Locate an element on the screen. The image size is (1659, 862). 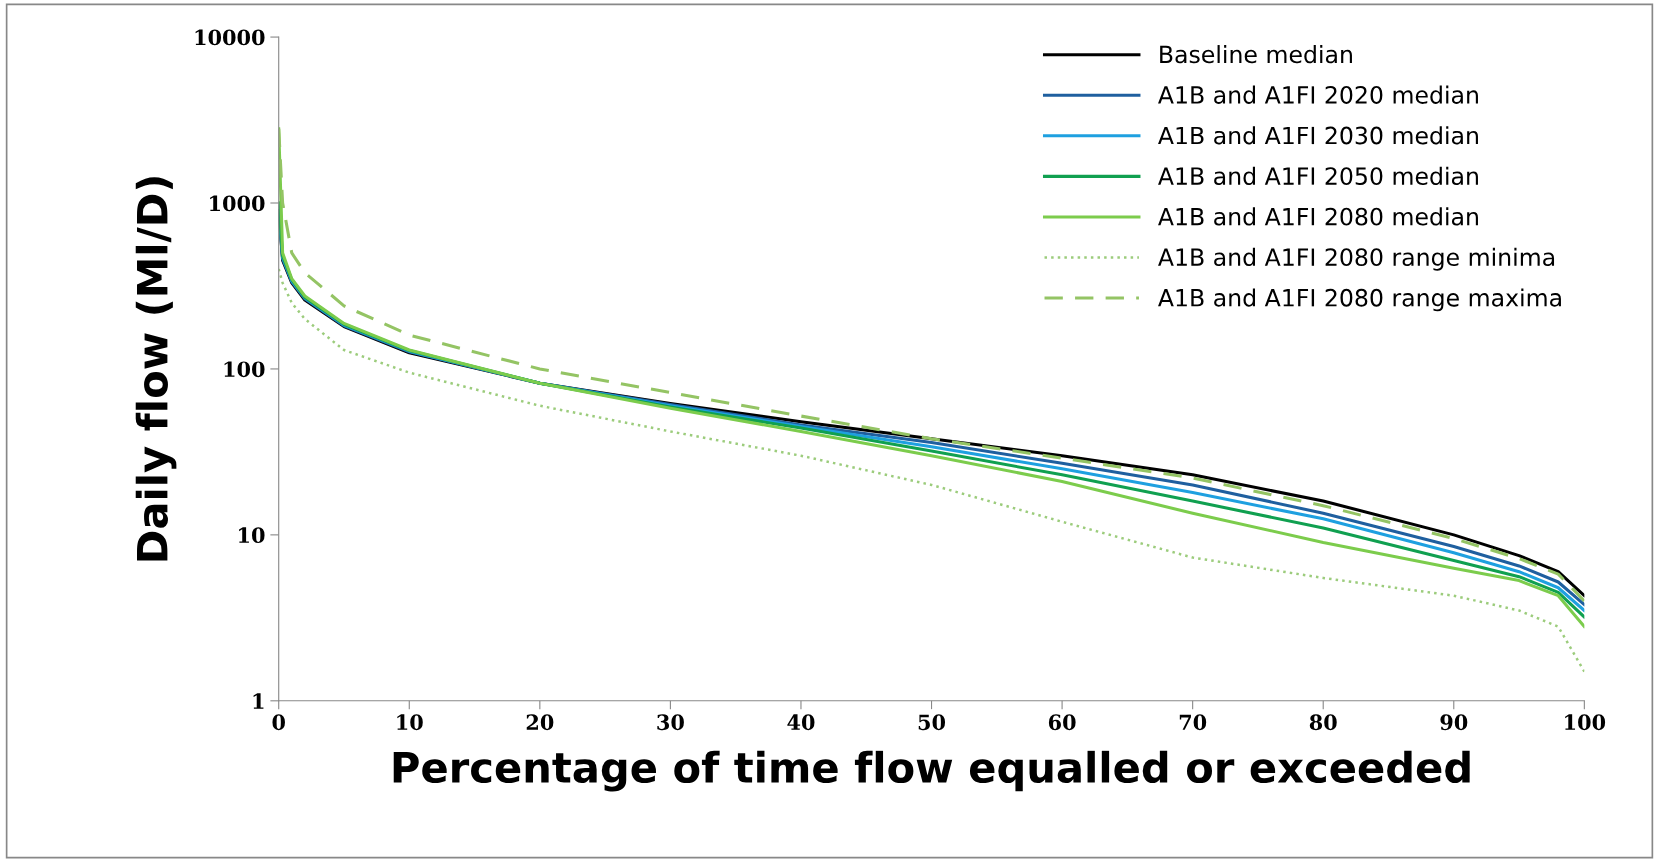
legend-label: A1B and A1FI 2030 median is located at coordinates (1318, 135).